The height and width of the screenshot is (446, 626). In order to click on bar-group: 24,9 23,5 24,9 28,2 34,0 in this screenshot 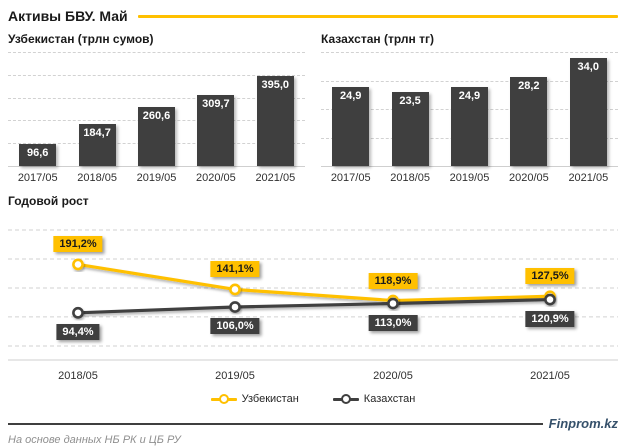, I will do `click(469, 109)`.